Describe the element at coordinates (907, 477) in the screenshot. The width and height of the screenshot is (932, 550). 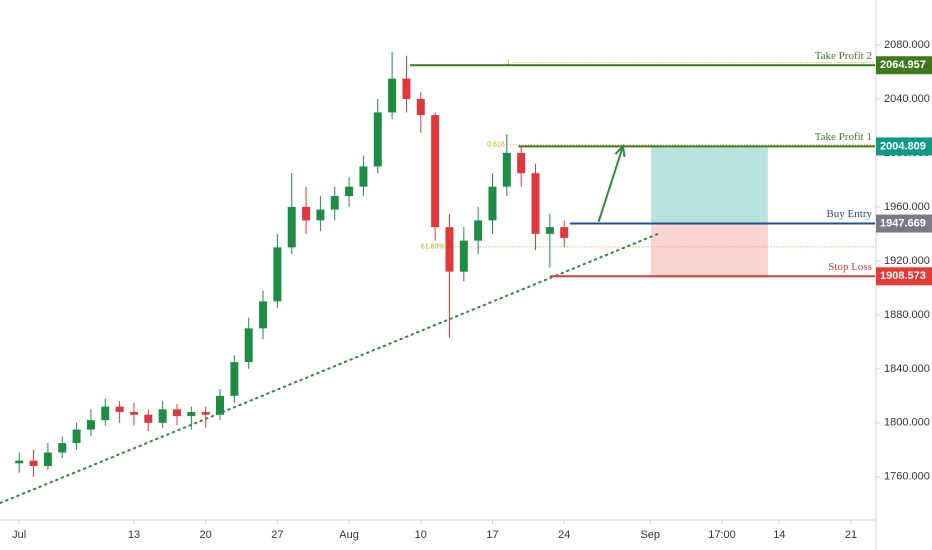
I see `y-tick-label: 1760.000` at that location.